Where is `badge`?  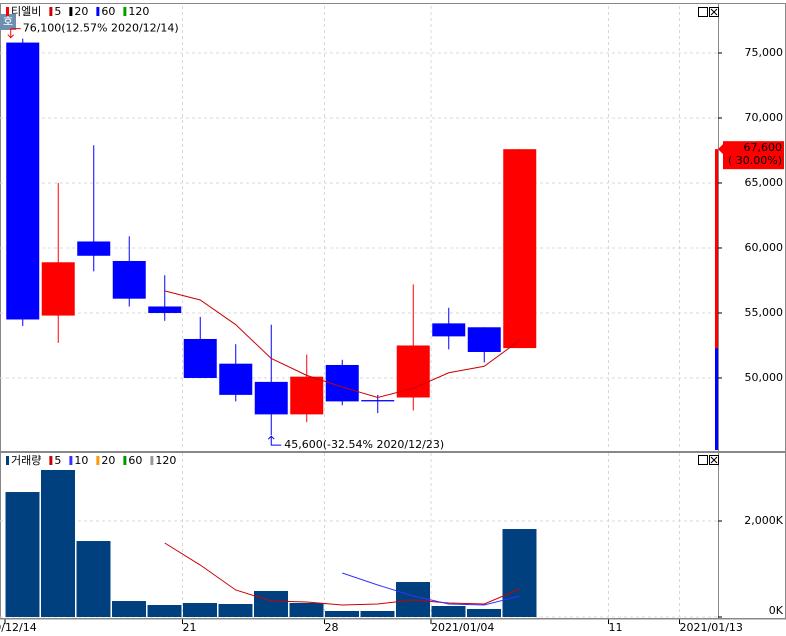 badge is located at coordinates (8, 22).